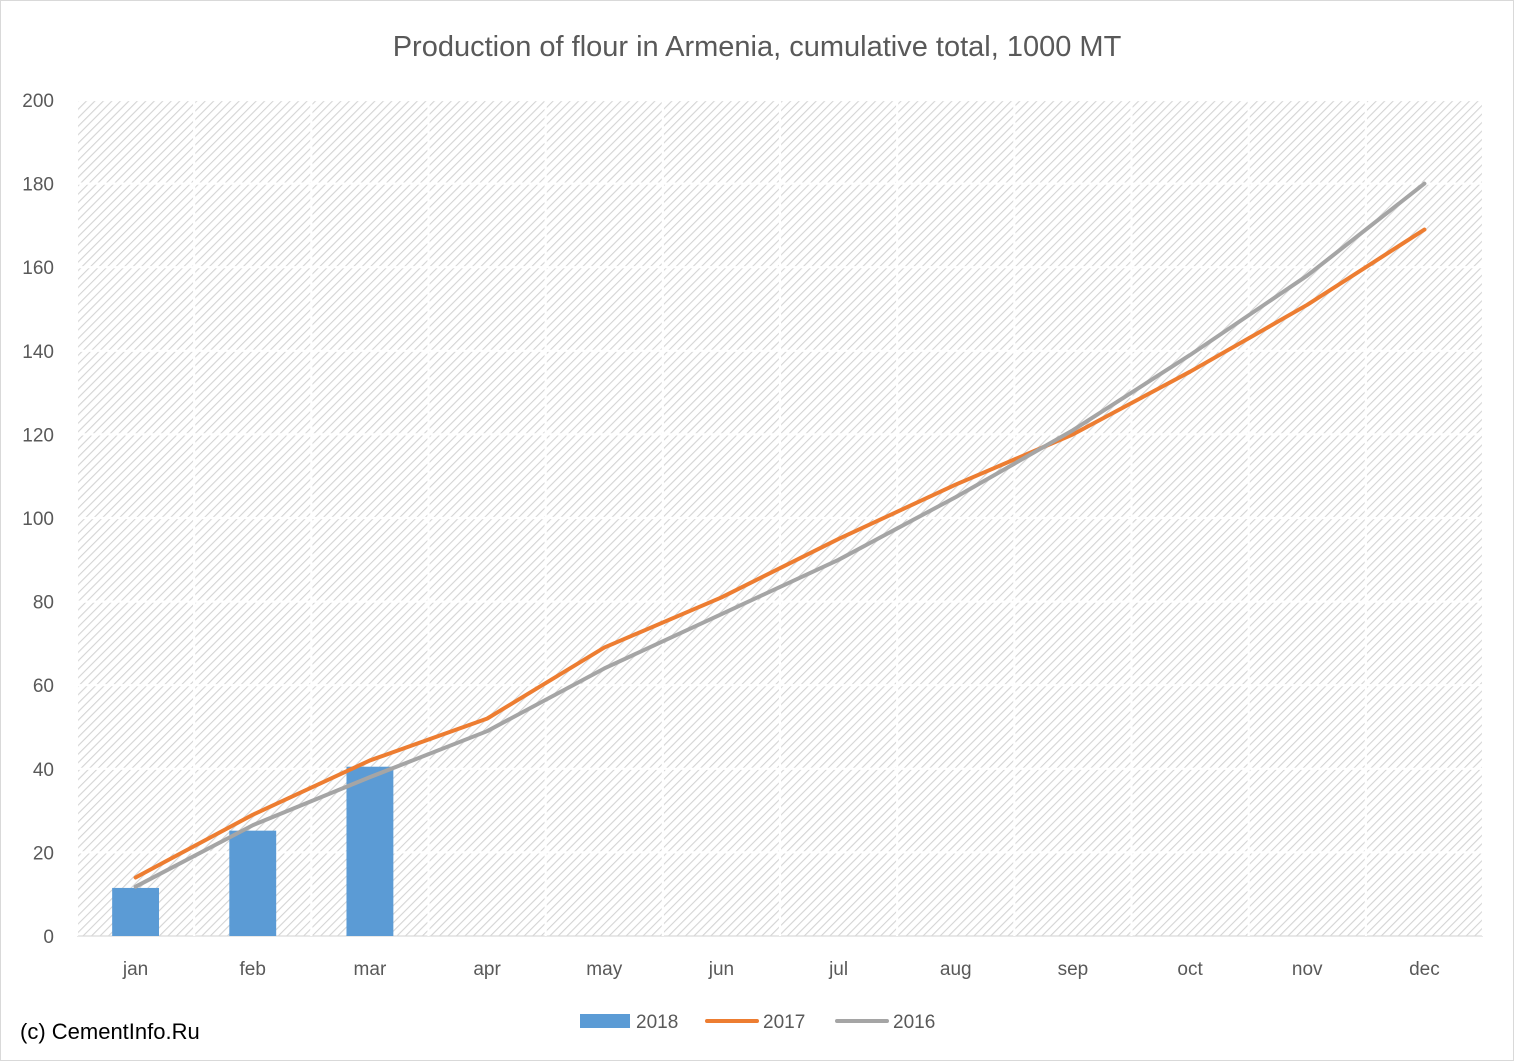 Image resolution: width=1514 pixels, height=1061 pixels. I want to click on legend-label-2018: 2018, so click(657, 1022).